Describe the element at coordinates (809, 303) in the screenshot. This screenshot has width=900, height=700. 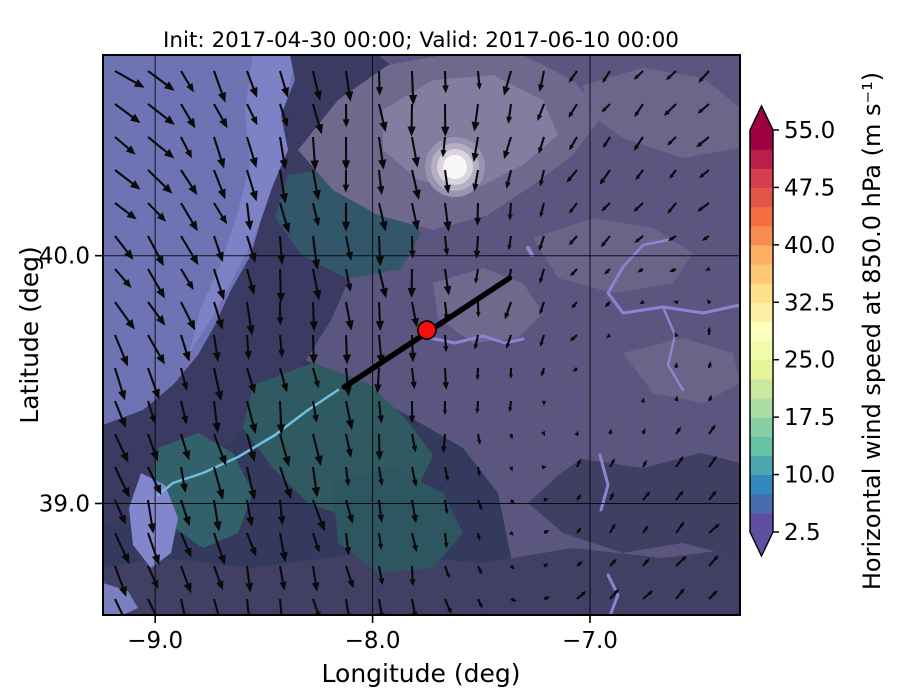
I see `colorbar-tick-label: 32.5` at that location.